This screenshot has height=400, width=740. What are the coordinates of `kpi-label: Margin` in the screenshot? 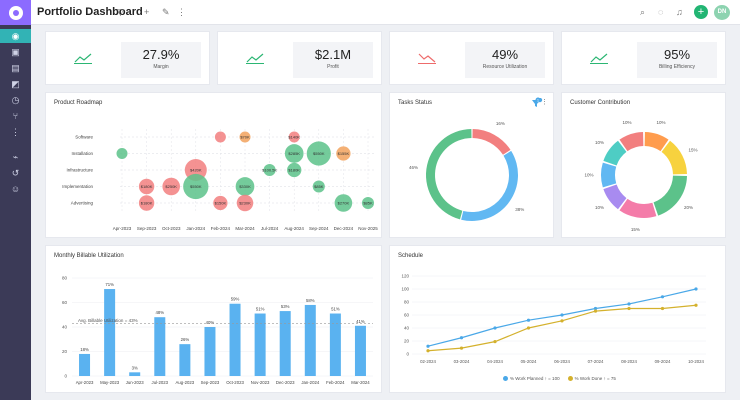 It's located at (161, 67).